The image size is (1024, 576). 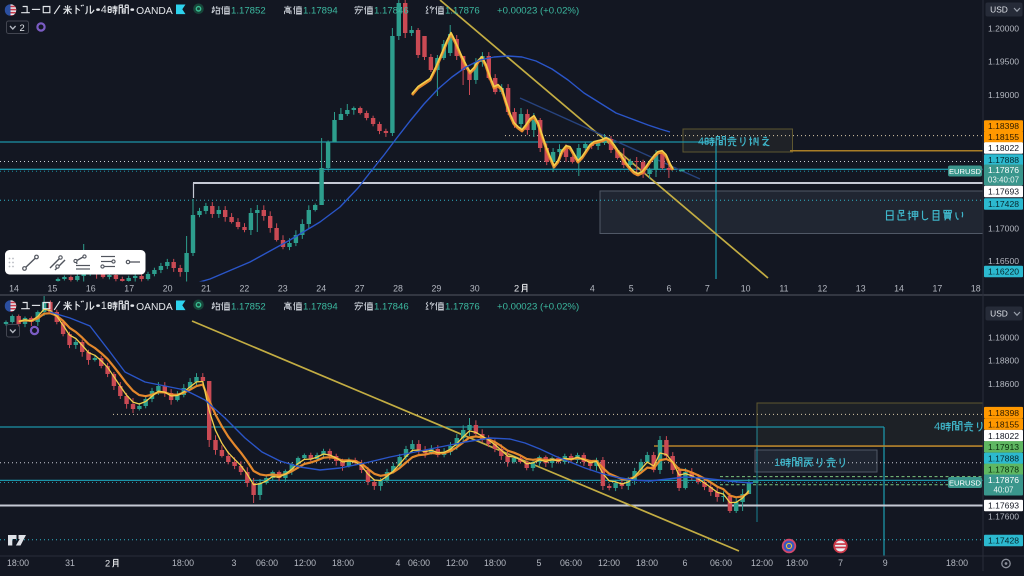 I want to click on svg-text: 20, so click(x=168, y=289).